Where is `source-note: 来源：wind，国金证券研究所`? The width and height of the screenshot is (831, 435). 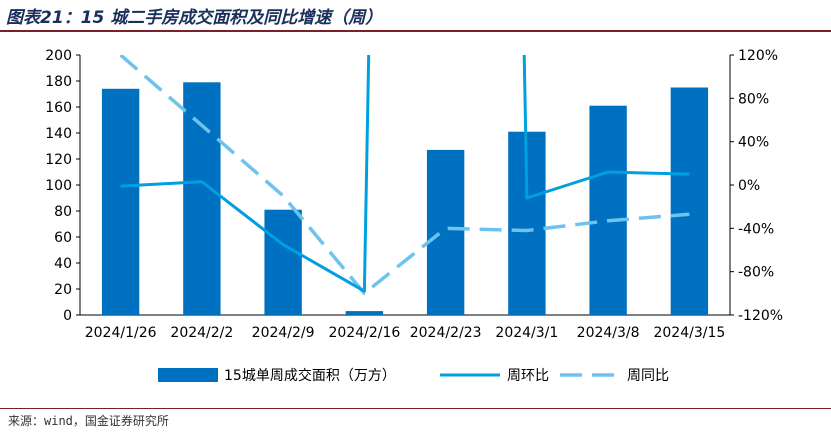 source-note: 来源：wind，国金证券研究所 is located at coordinates (88, 421).